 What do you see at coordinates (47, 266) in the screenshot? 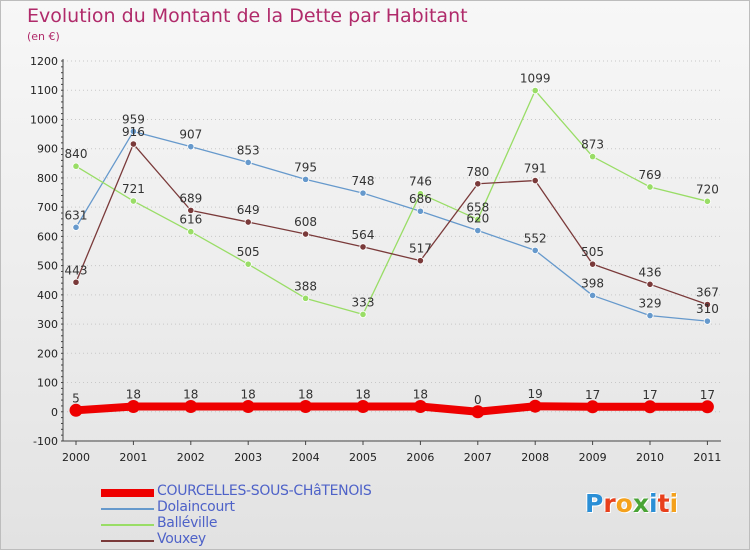
I see `y-tick-label: 500` at bounding box center [47, 266].